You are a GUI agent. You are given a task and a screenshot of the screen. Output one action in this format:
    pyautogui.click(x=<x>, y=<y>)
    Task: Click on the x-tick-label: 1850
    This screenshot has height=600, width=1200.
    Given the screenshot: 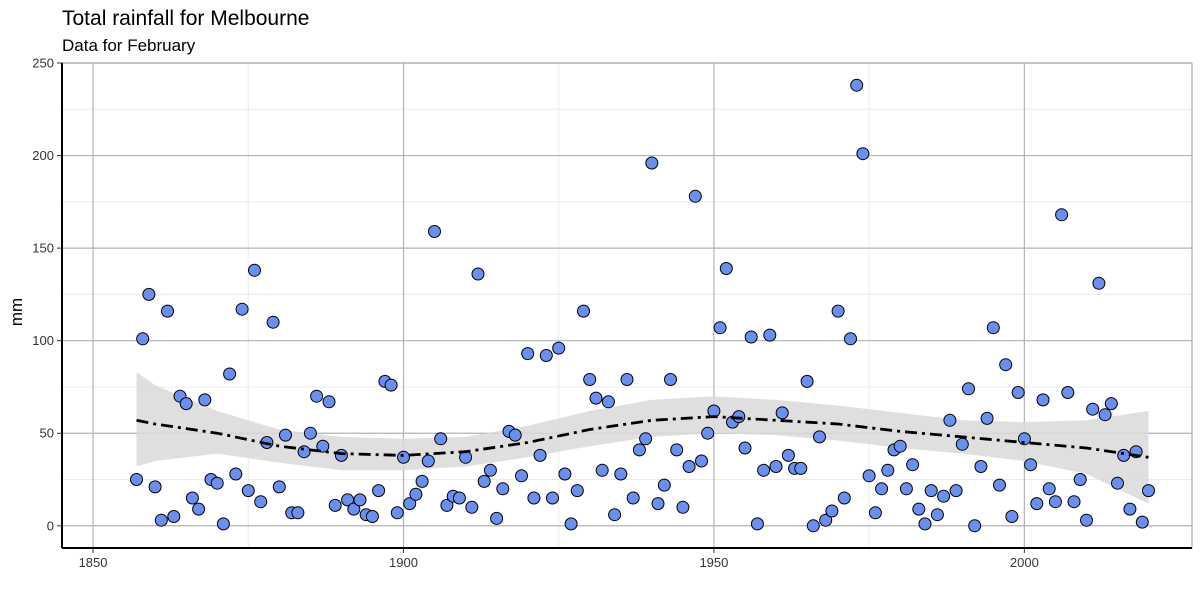 What is the action you would take?
    pyautogui.click(x=93, y=562)
    